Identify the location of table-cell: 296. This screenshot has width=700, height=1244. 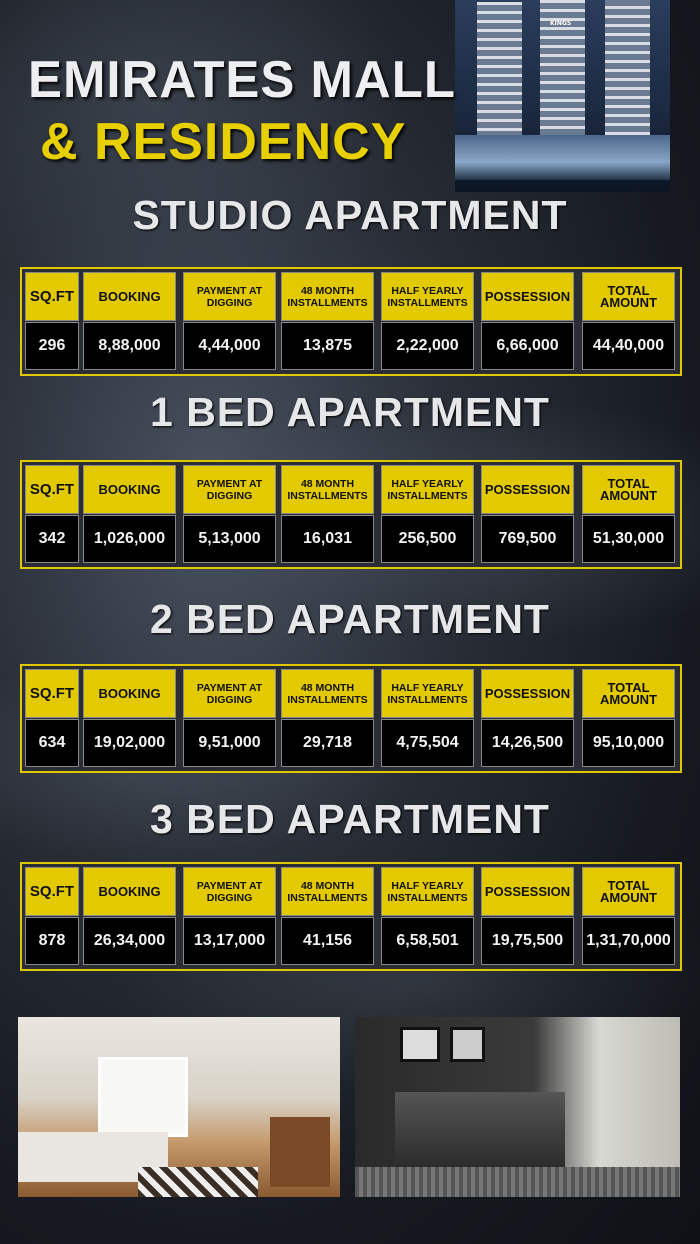
(52, 346).